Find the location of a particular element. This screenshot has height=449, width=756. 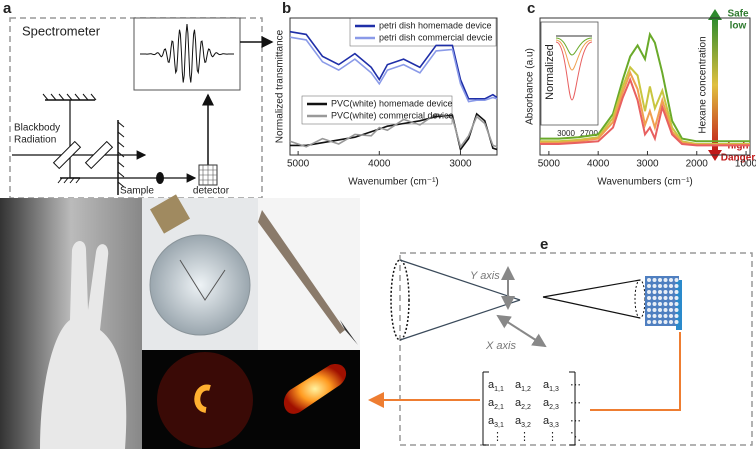

safe-label: Safe is located at coordinates (738, 14).